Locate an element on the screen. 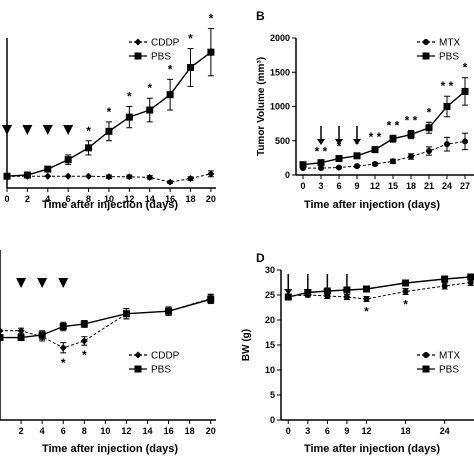 The width and height of the screenshot is (474, 474). x-tick-label: 18 is located at coordinates (406, 431).